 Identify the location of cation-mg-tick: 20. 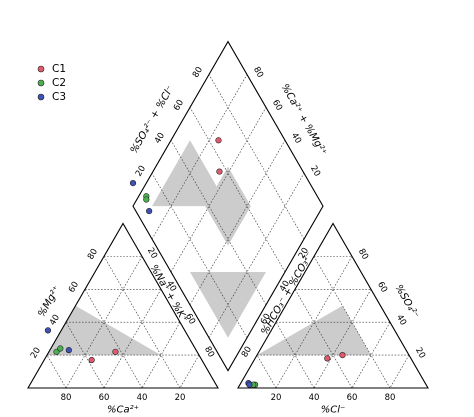
(36, 353).